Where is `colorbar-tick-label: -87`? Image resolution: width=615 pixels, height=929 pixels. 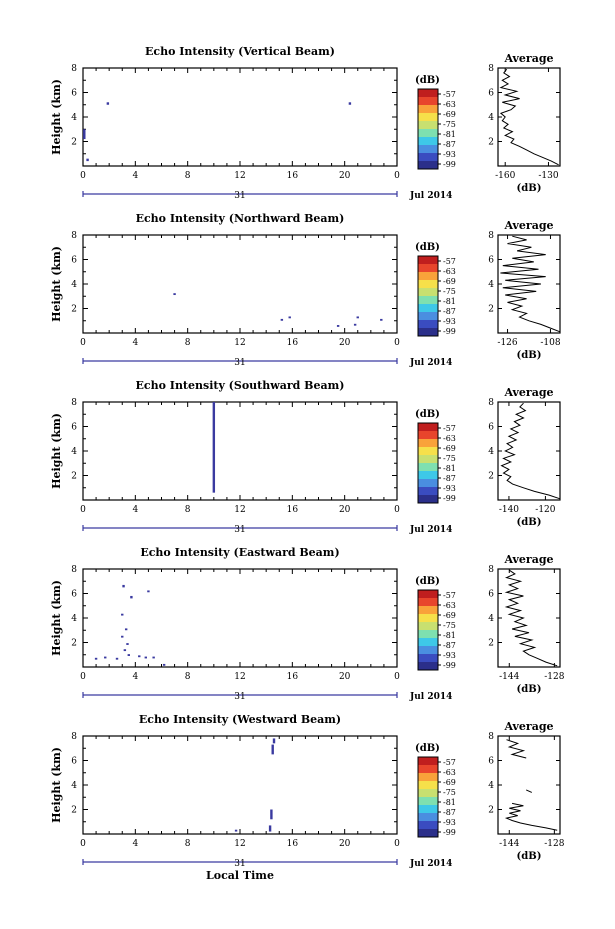
colorbar-tick-label: -87 is located at coordinates (449, 478).